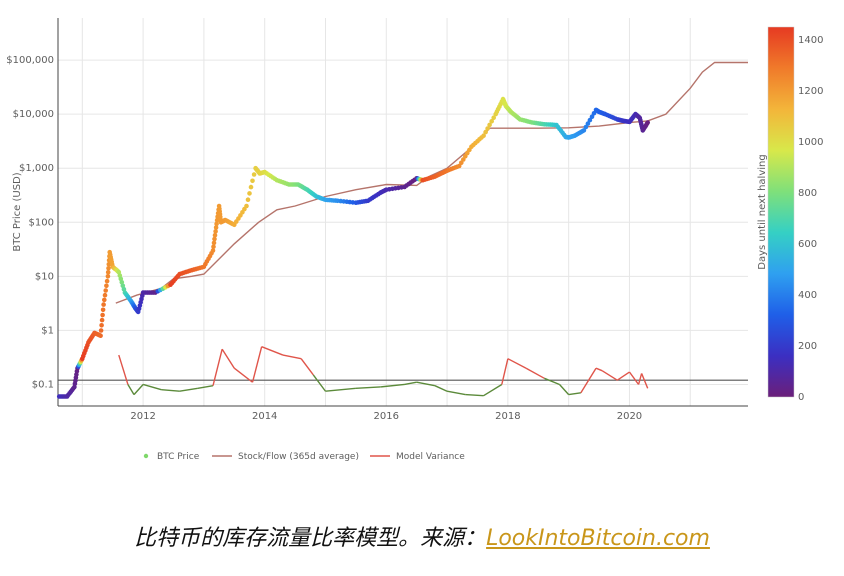 The width and height of the screenshot is (844, 576). Describe the element at coordinates (807, 193) in the screenshot. I see `colorbar-tick-label: 800` at that location.